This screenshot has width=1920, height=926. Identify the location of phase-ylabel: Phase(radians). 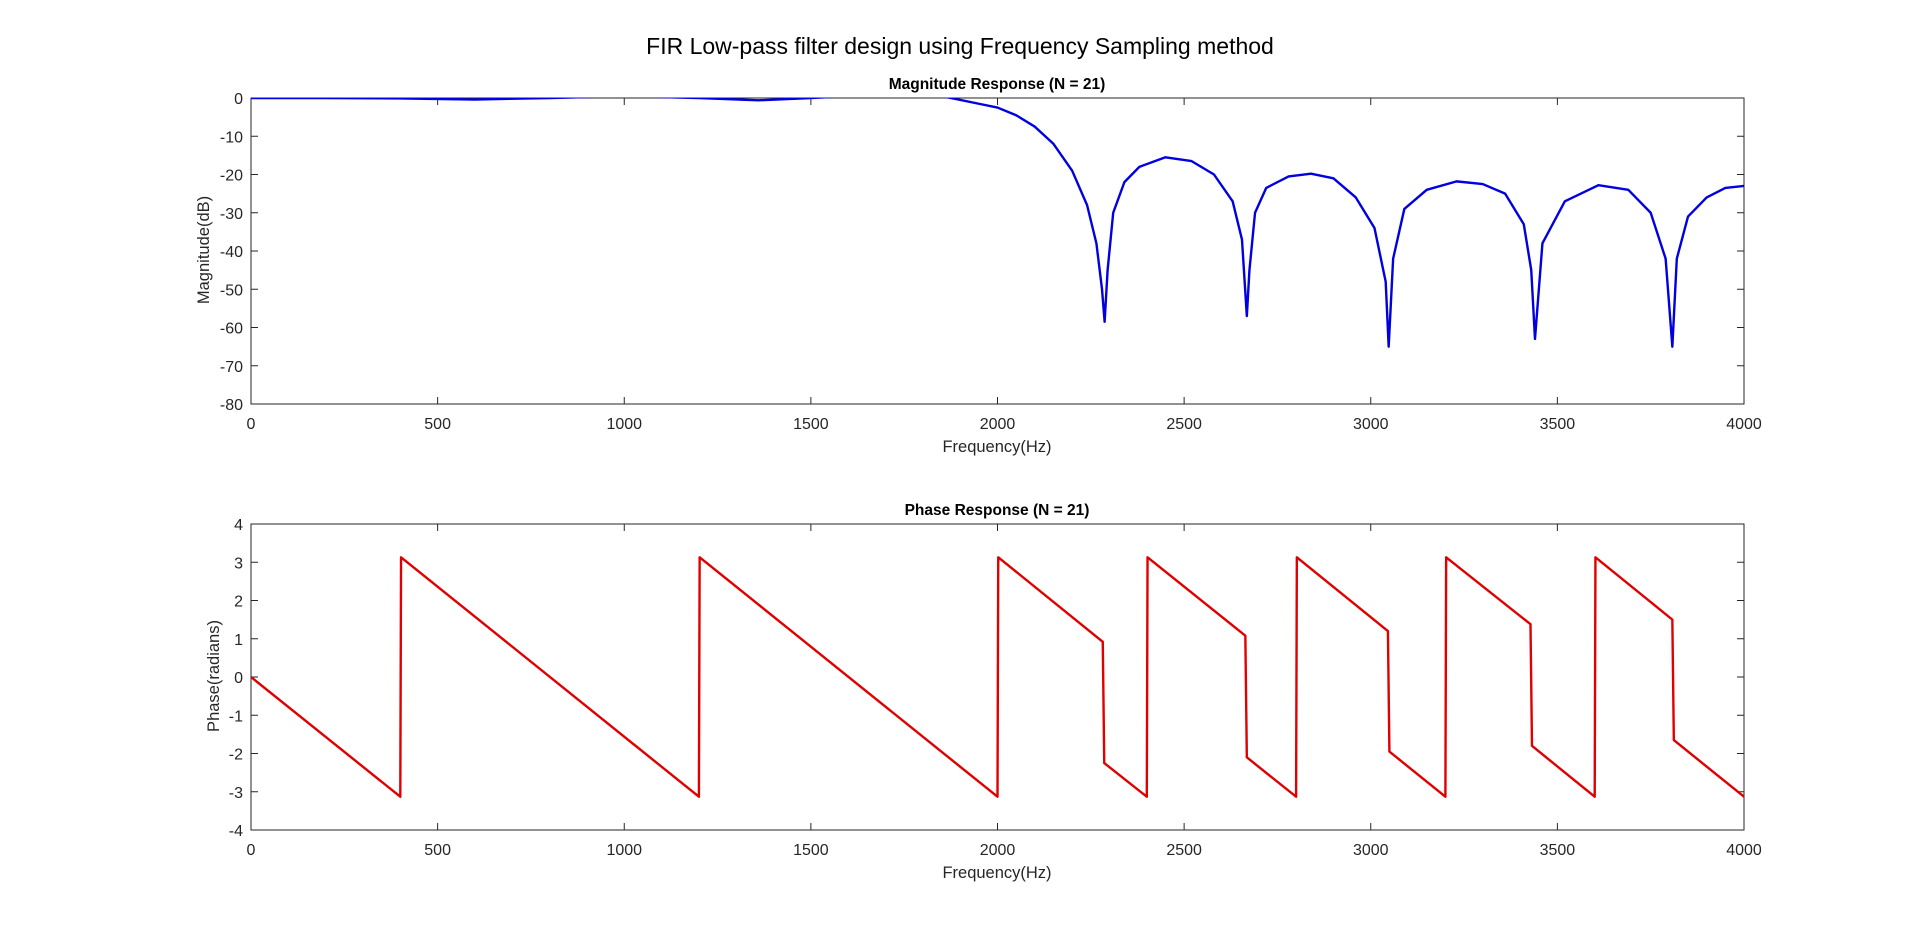
(214, 676).